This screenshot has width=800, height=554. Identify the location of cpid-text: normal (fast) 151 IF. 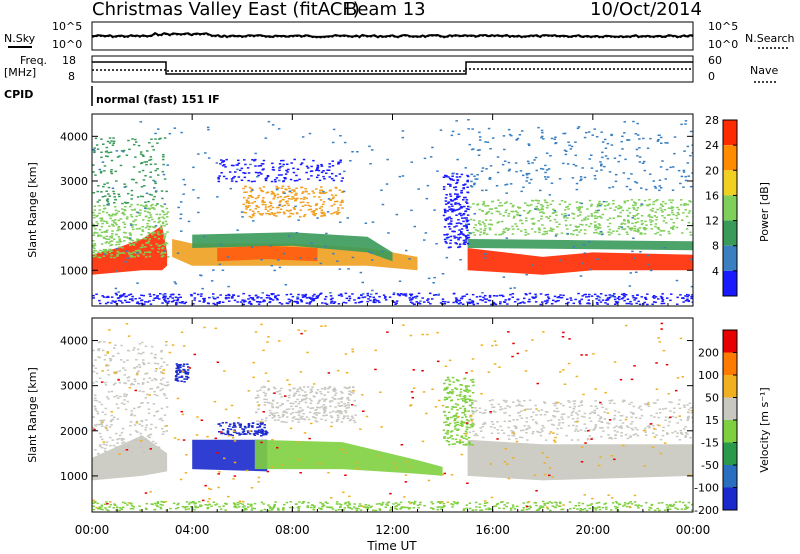
(158, 99).